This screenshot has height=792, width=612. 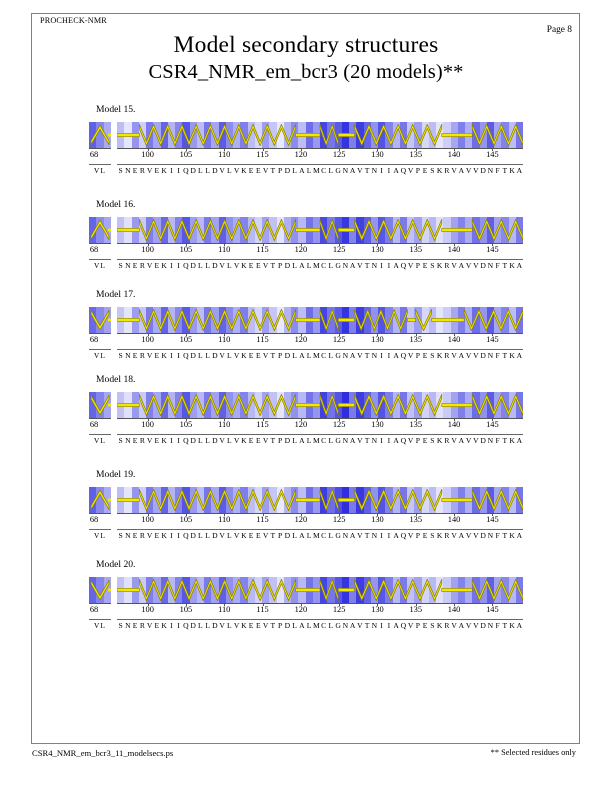 What do you see at coordinates (306, 250) in the screenshot?
I see `residue-axis: 68 100 105 110 115 120 125 130 135 140 145` at bounding box center [306, 250].